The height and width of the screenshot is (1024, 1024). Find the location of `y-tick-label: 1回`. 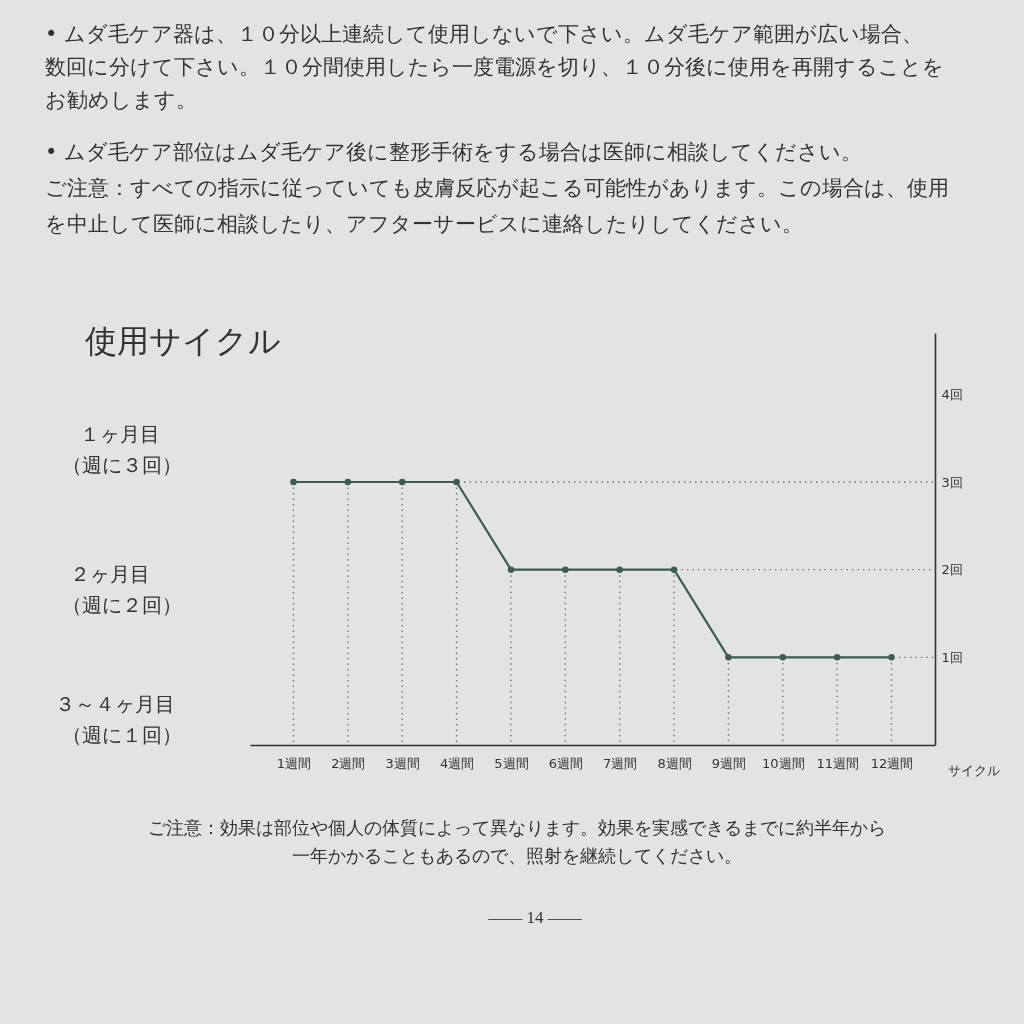

y-tick-label: 1回 is located at coordinates (952, 657).